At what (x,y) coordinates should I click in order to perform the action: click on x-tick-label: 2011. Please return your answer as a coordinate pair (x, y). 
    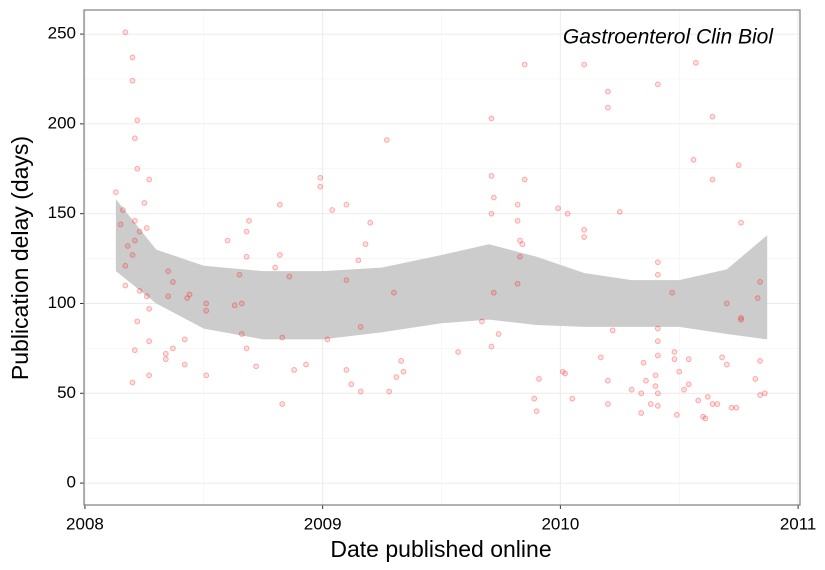
    Looking at the image, I should click on (798, 523).